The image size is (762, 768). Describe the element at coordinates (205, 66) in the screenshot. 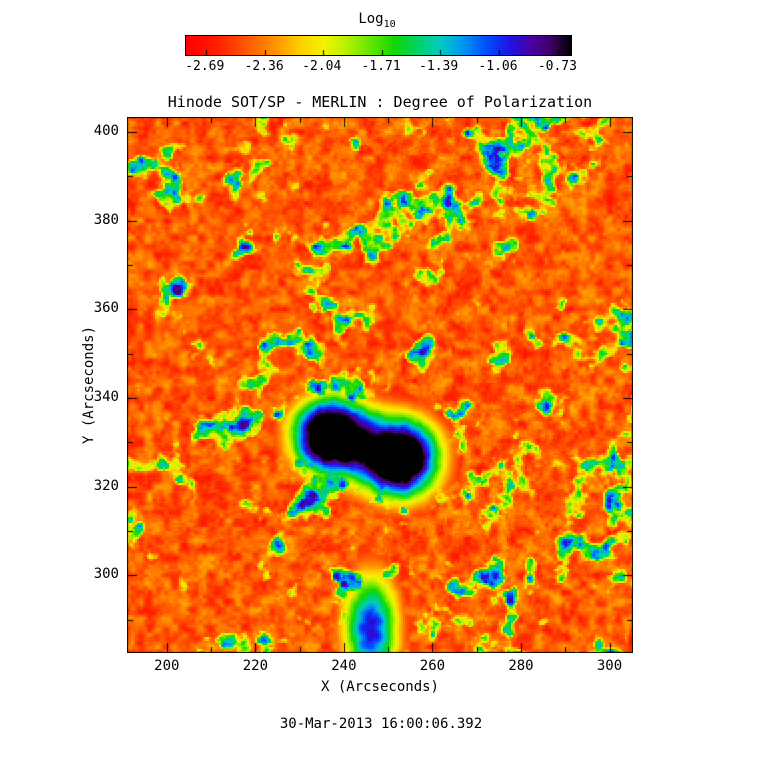

I see `colorbar-tick-label: -2.69` at that location.